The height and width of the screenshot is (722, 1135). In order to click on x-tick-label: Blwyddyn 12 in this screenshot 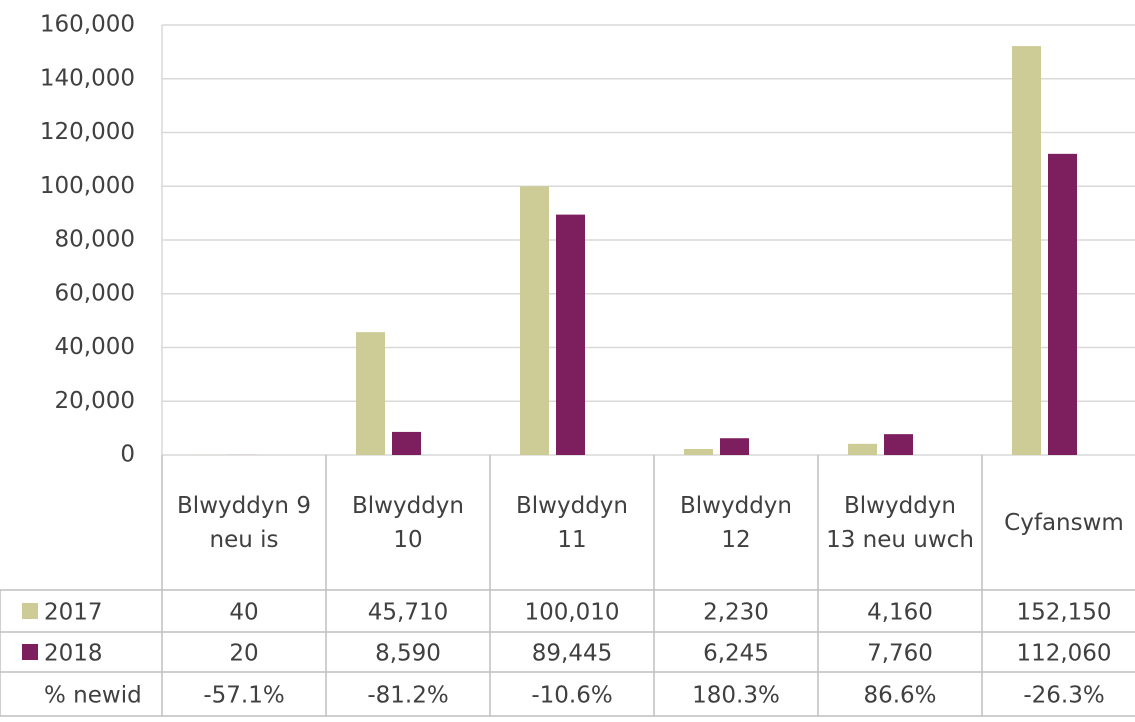, I will do `click(736, 522)`.